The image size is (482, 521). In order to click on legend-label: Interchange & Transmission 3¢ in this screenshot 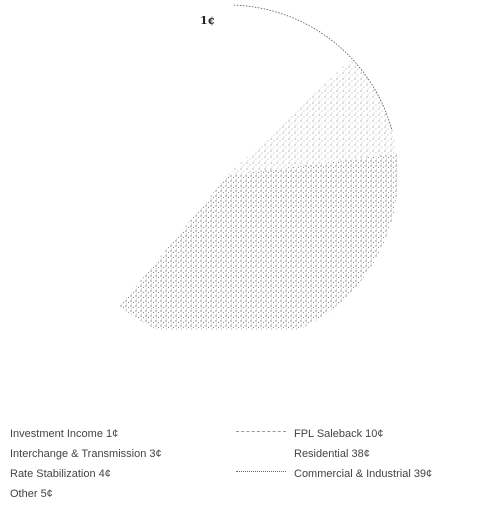, I will do `click(86, 454)`.